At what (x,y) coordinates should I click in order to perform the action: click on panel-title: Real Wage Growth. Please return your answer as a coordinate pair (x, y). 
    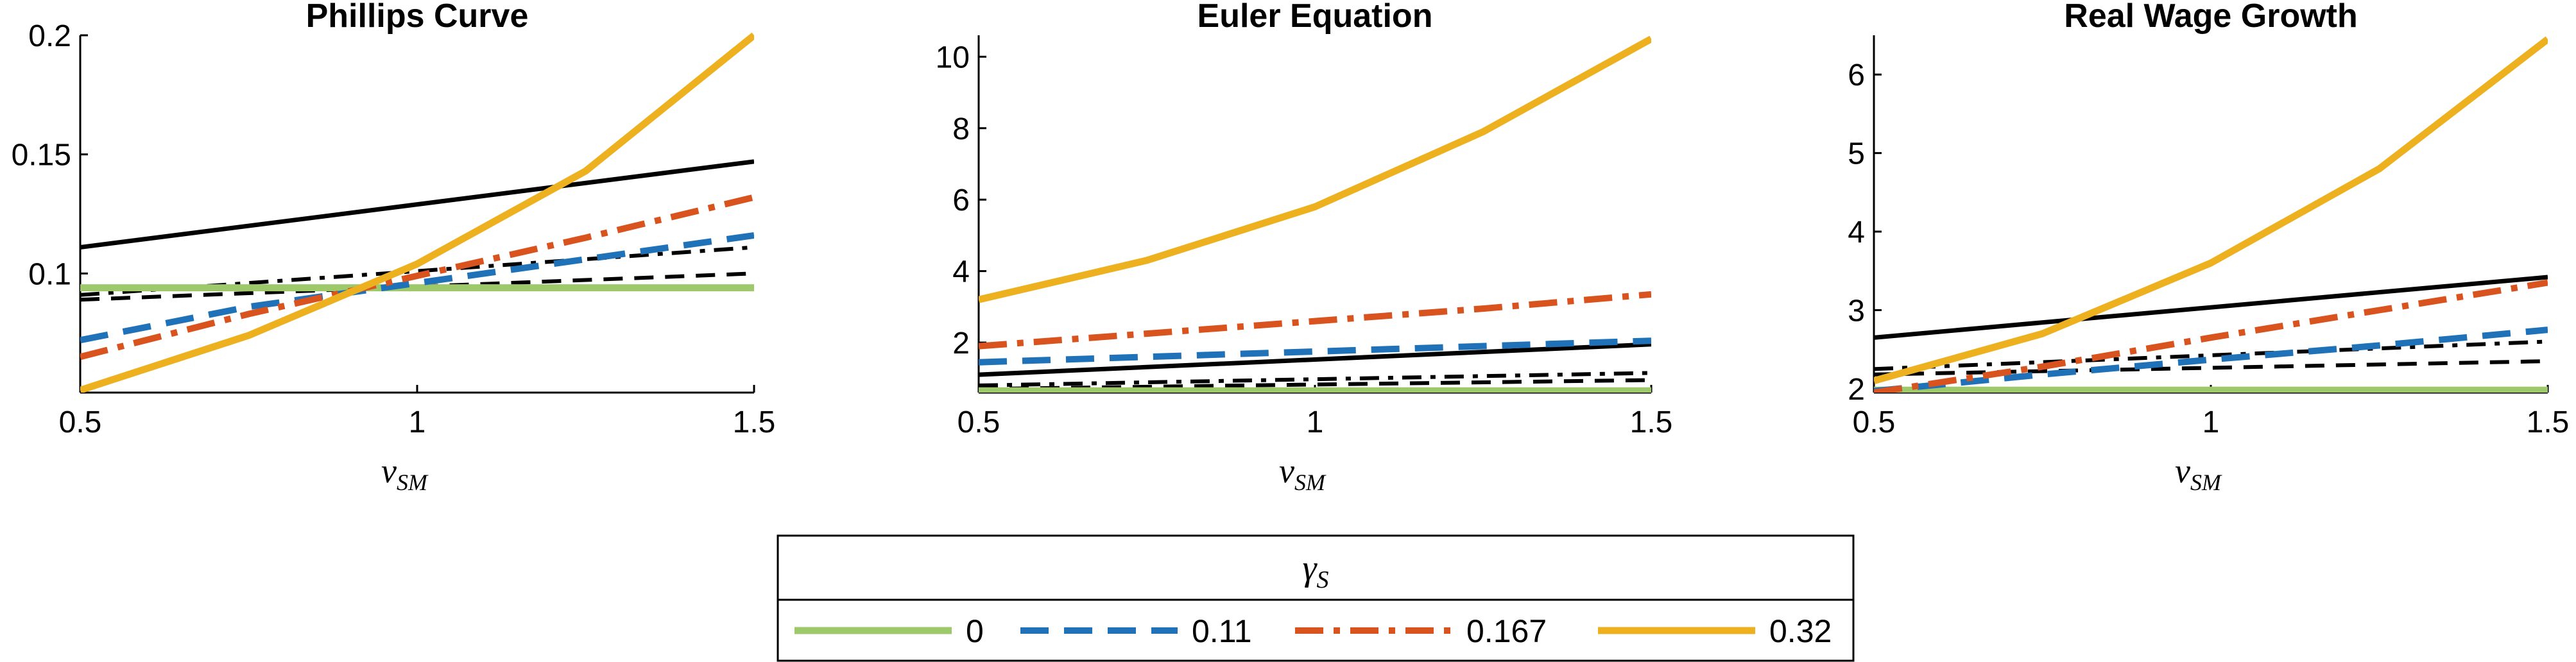
    Looking at the image, I should click on (2210, 17).